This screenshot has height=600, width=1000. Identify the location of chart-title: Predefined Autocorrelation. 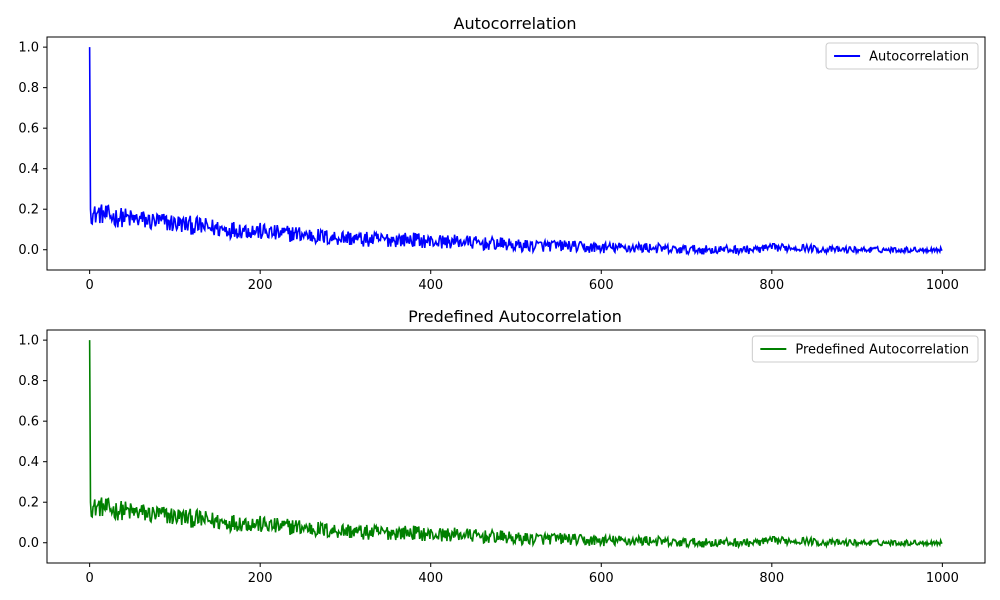
(515, 316).